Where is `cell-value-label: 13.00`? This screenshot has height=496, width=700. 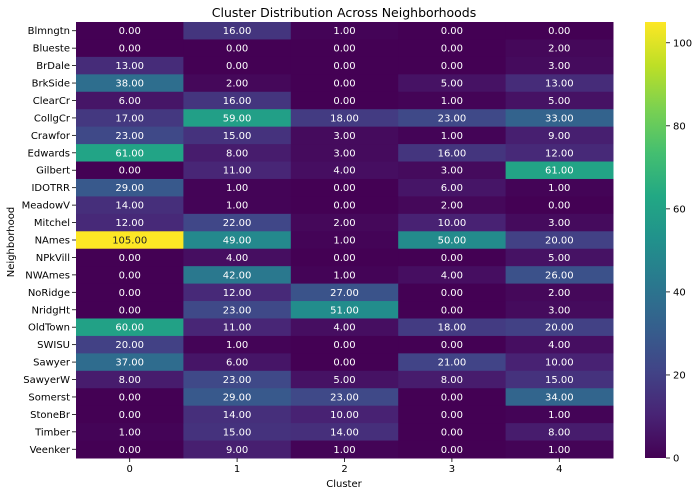
cell-value-label: 13.00 is located at coordinates (129, 66).